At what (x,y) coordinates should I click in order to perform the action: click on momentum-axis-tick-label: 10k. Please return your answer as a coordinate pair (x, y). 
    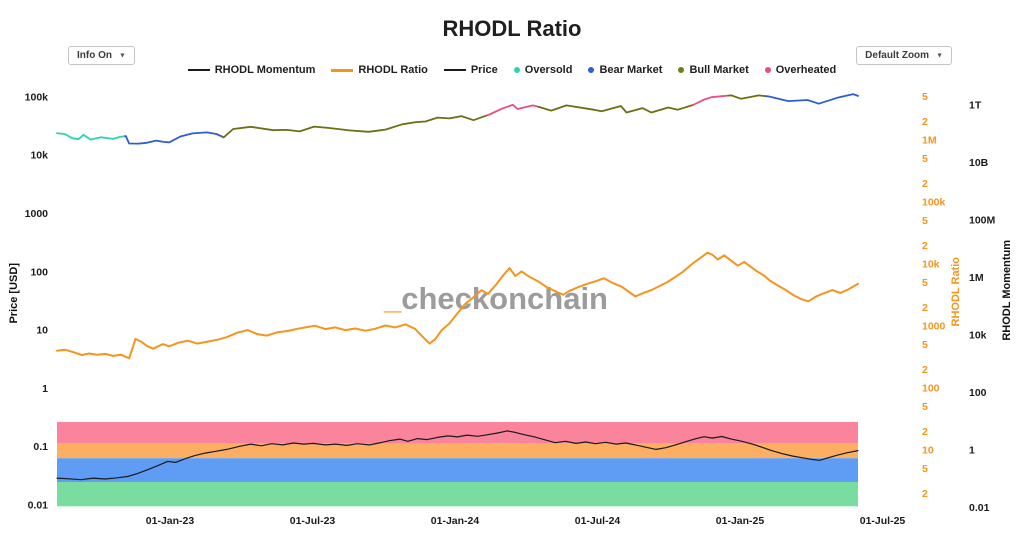
    Looking at the image, I should click on (978, 336).